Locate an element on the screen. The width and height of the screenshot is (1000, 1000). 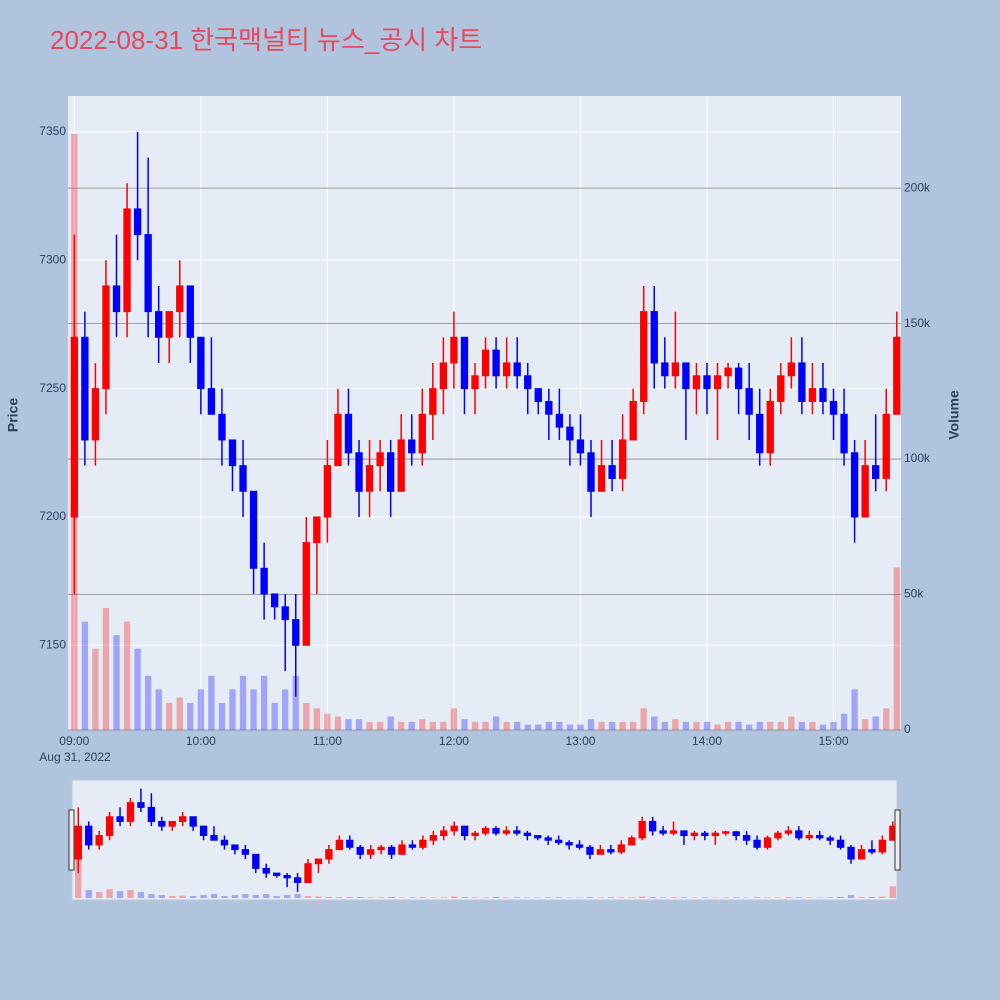
y-tick-label: 7200 is located at coordinates (52, 516).